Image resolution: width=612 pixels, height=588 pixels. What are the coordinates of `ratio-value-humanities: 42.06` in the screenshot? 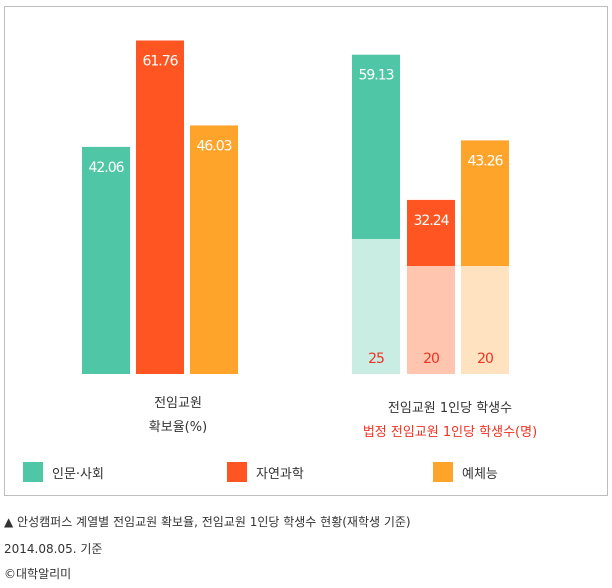 It's located at (106, 168).